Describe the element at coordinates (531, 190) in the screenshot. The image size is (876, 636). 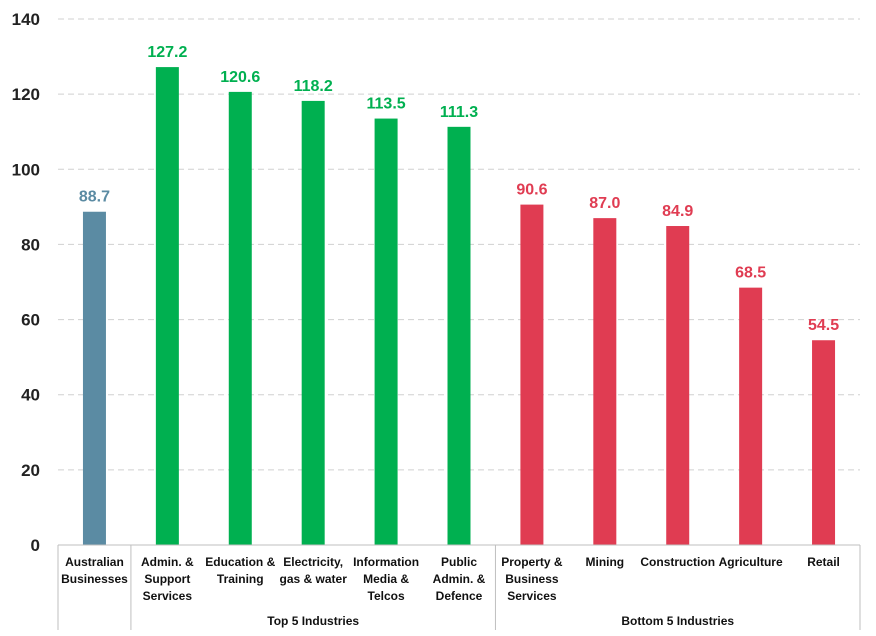
I see `data-label: 90.6` at that location.